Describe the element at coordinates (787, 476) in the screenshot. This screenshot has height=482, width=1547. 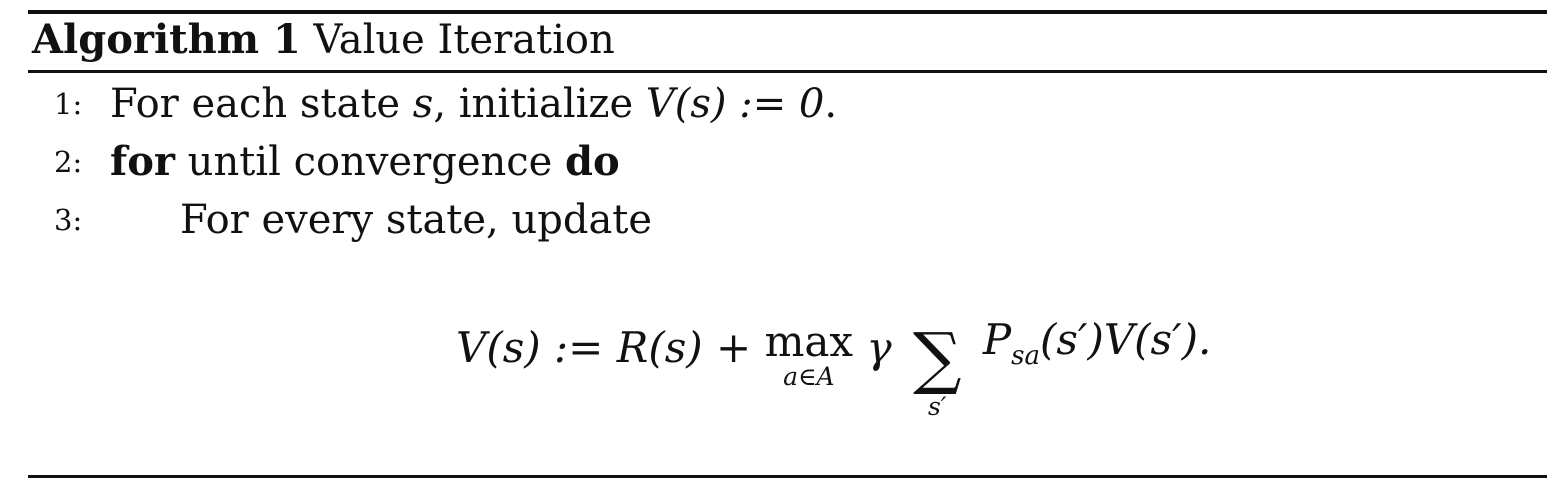
I see `bottom-rule` at that location.